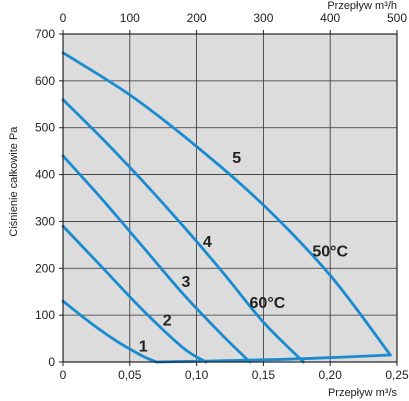 This screenshot has height=401, width=409. Describe the element at coordinates (45, 315) in the screenshot. I see `y-tick-label: 100` at that location.